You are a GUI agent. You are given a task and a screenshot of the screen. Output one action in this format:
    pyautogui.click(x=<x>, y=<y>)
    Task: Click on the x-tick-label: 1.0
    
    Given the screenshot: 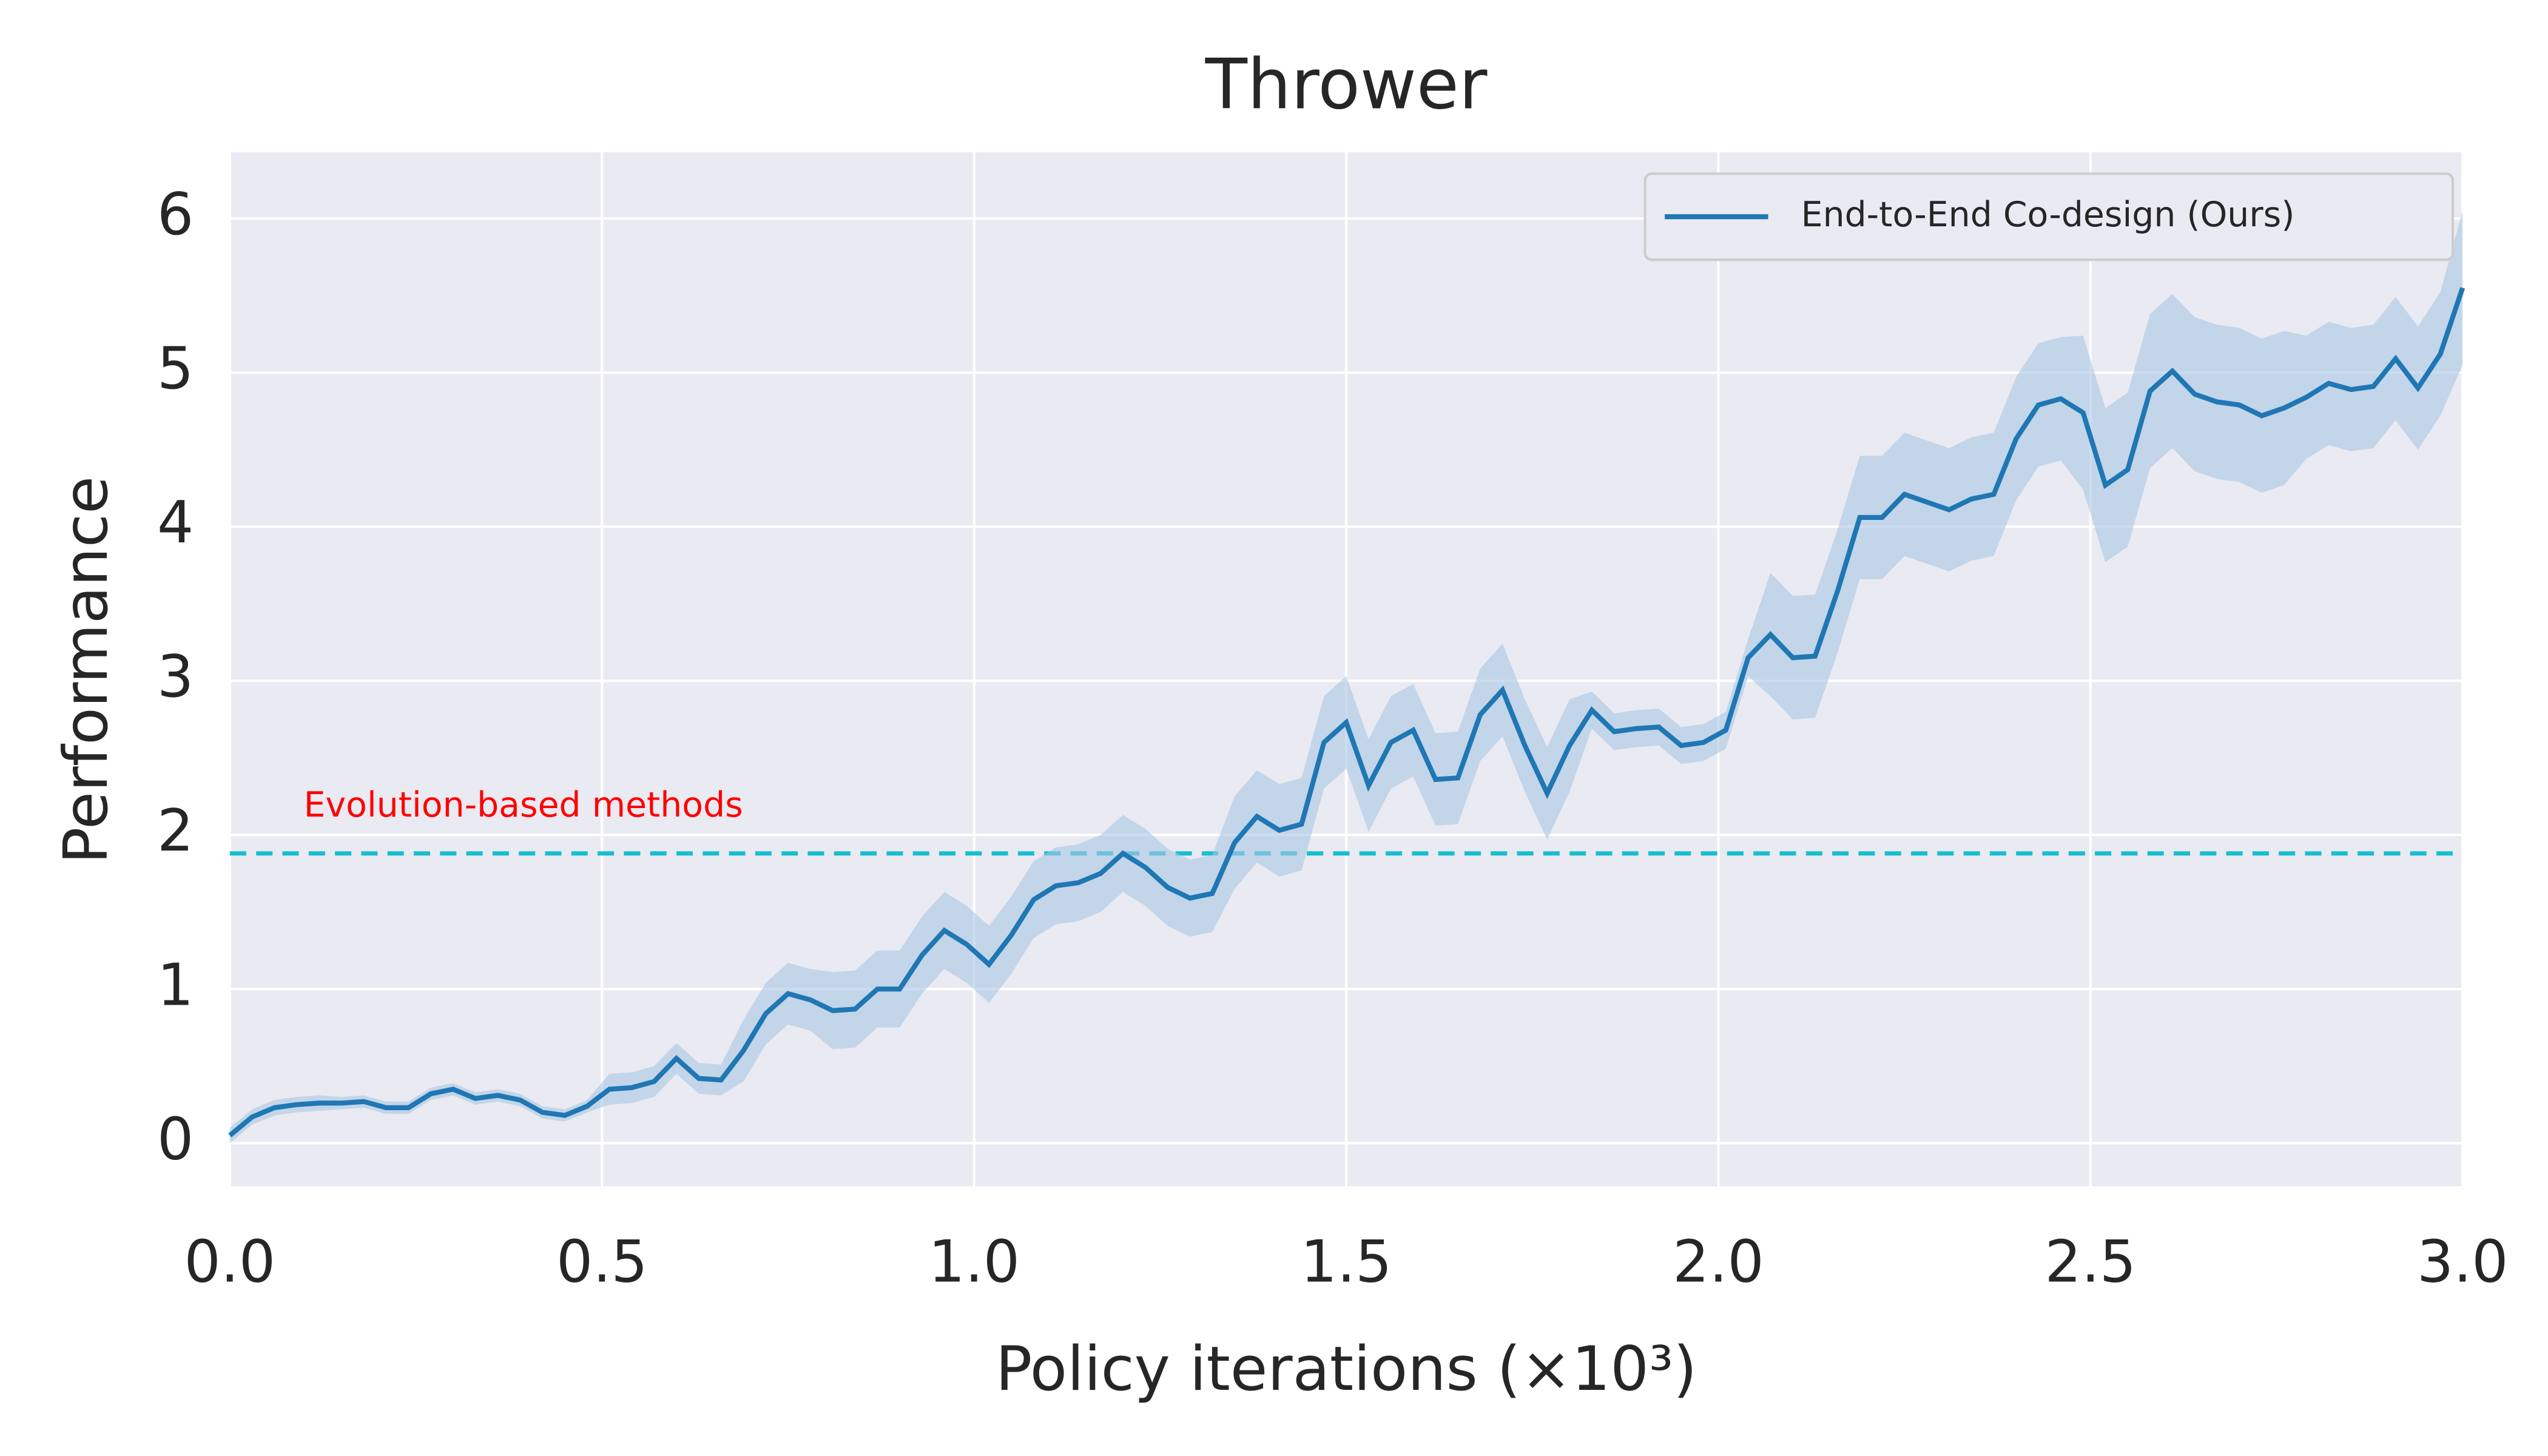 What is the action you would take?
    pyautogui.click(x=974, y=1261)
    